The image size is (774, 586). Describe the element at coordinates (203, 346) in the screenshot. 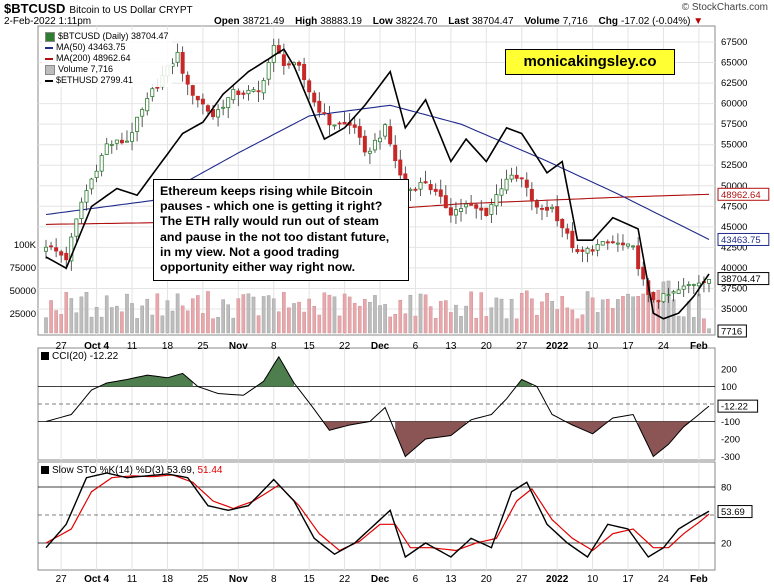

I see `x-tick-label: 25` at that location.